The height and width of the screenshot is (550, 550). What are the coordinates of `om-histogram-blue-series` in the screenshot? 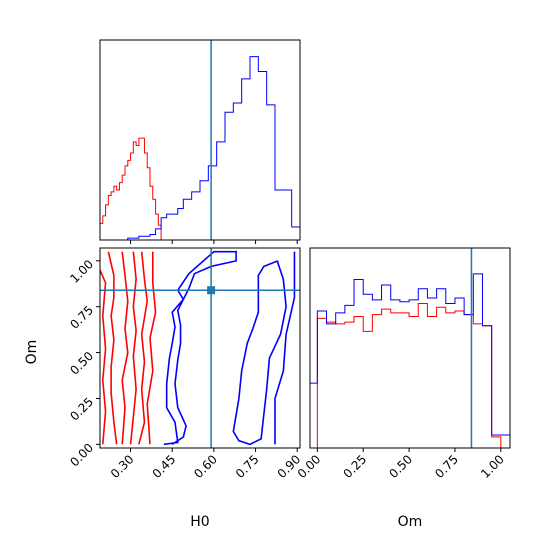 It's located at (410, 360).